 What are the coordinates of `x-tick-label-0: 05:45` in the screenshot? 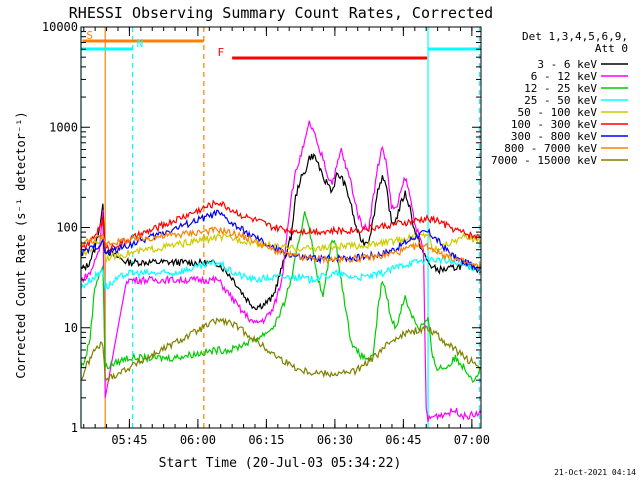 It's located at (129, 440).